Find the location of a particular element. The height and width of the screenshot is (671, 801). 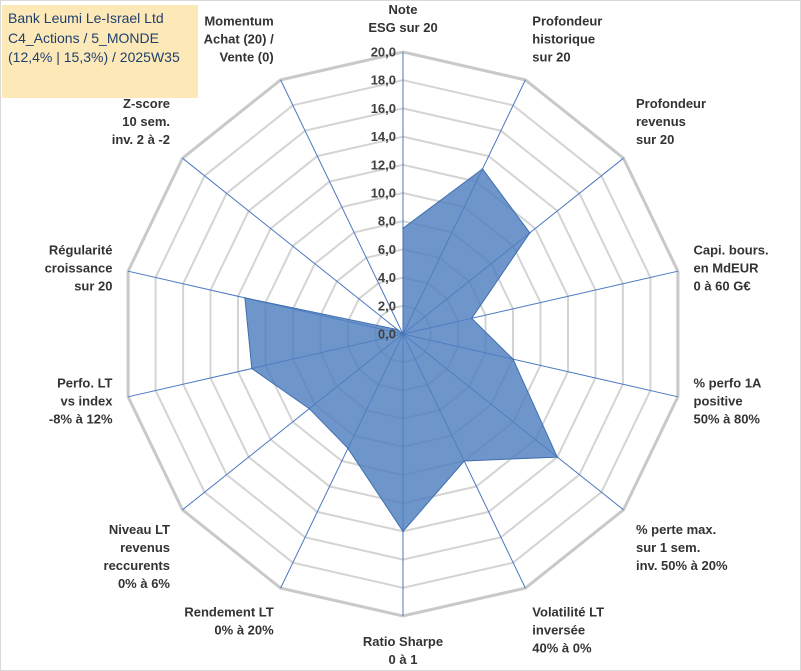

category-label-line: 10 sem. is located at coordinates (146, 121).